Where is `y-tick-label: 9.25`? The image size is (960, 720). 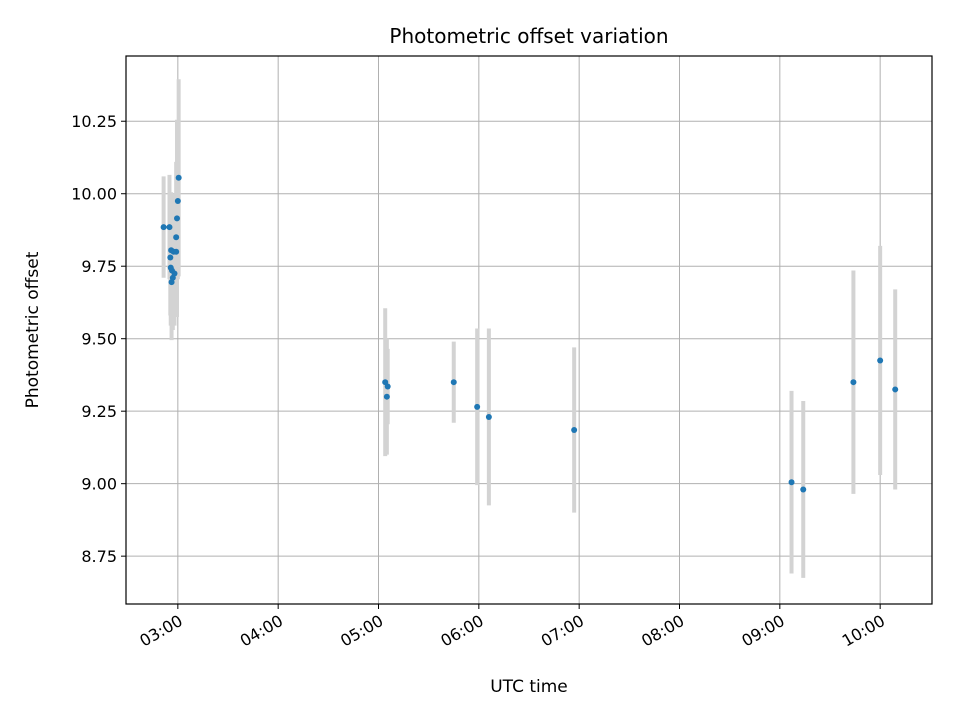
y-tick-label: 9.25 is located at coordinates (99, 411).